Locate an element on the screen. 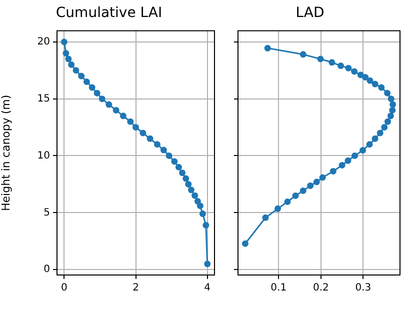 This screenshot has height=309, width=409. y-axis-title: Height in canopy (m) is located at coordinates (6, 152).